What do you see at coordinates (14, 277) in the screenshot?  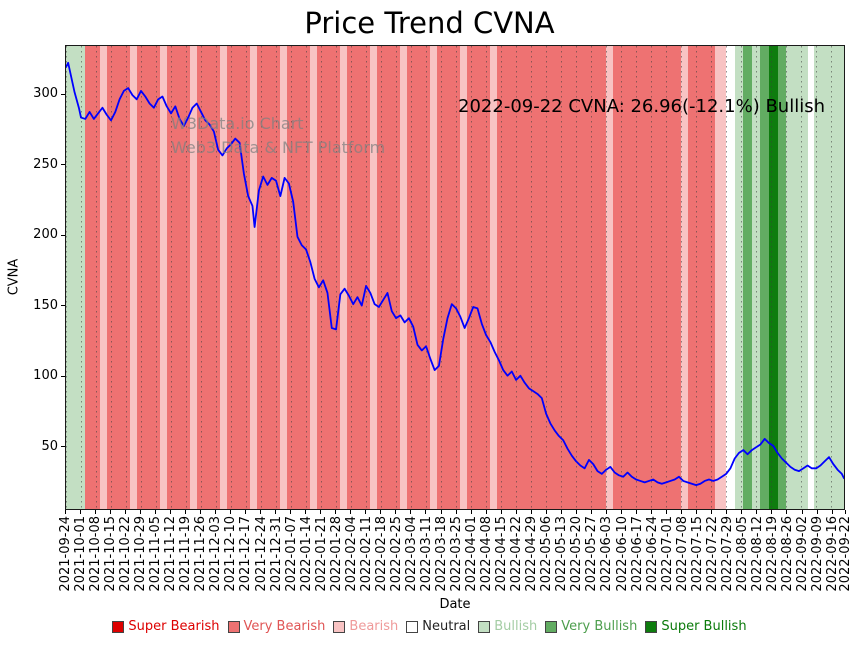 I see `y-axis-label: CVNA` at bounding box center [14, 277].